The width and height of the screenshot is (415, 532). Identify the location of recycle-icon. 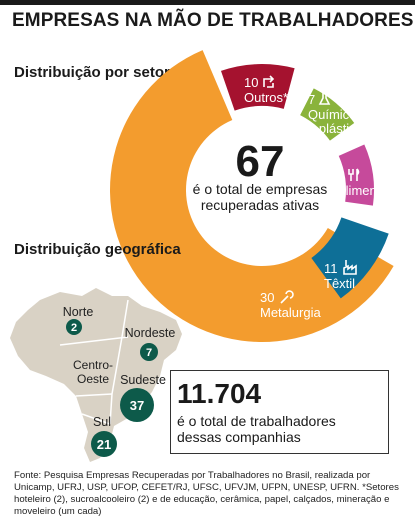
(269, 81).